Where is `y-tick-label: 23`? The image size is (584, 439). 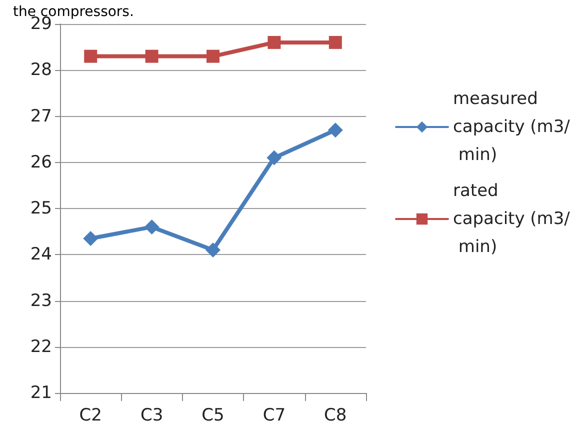 y-tick-label: 23 is located at coordinates (41, 300).